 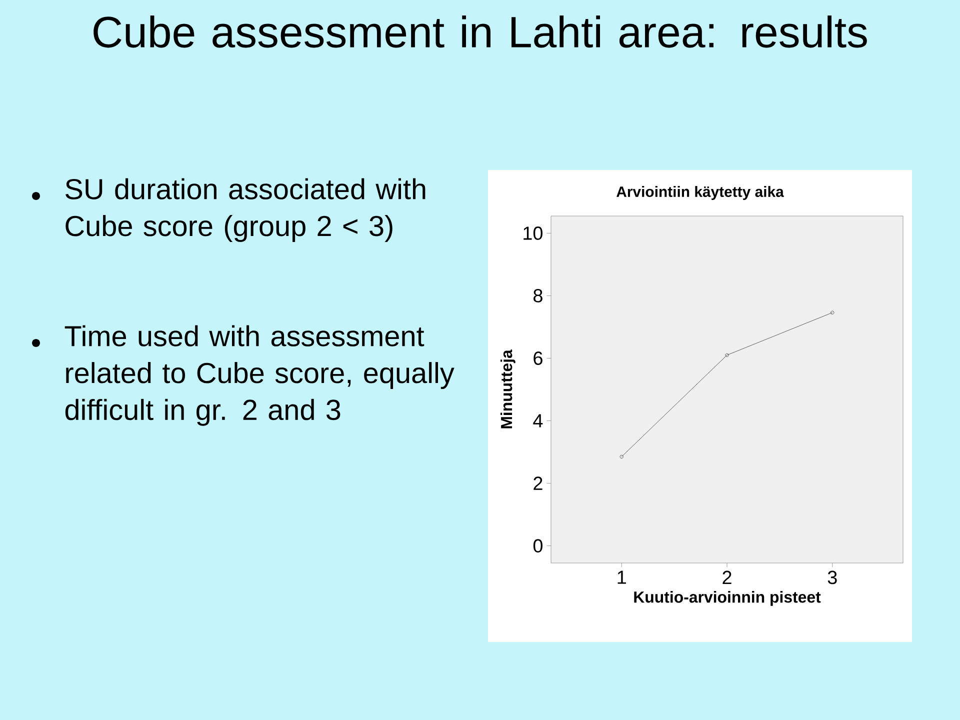 I want to click on y-axis-title: Minuutteja, so click(x=508, y=389).